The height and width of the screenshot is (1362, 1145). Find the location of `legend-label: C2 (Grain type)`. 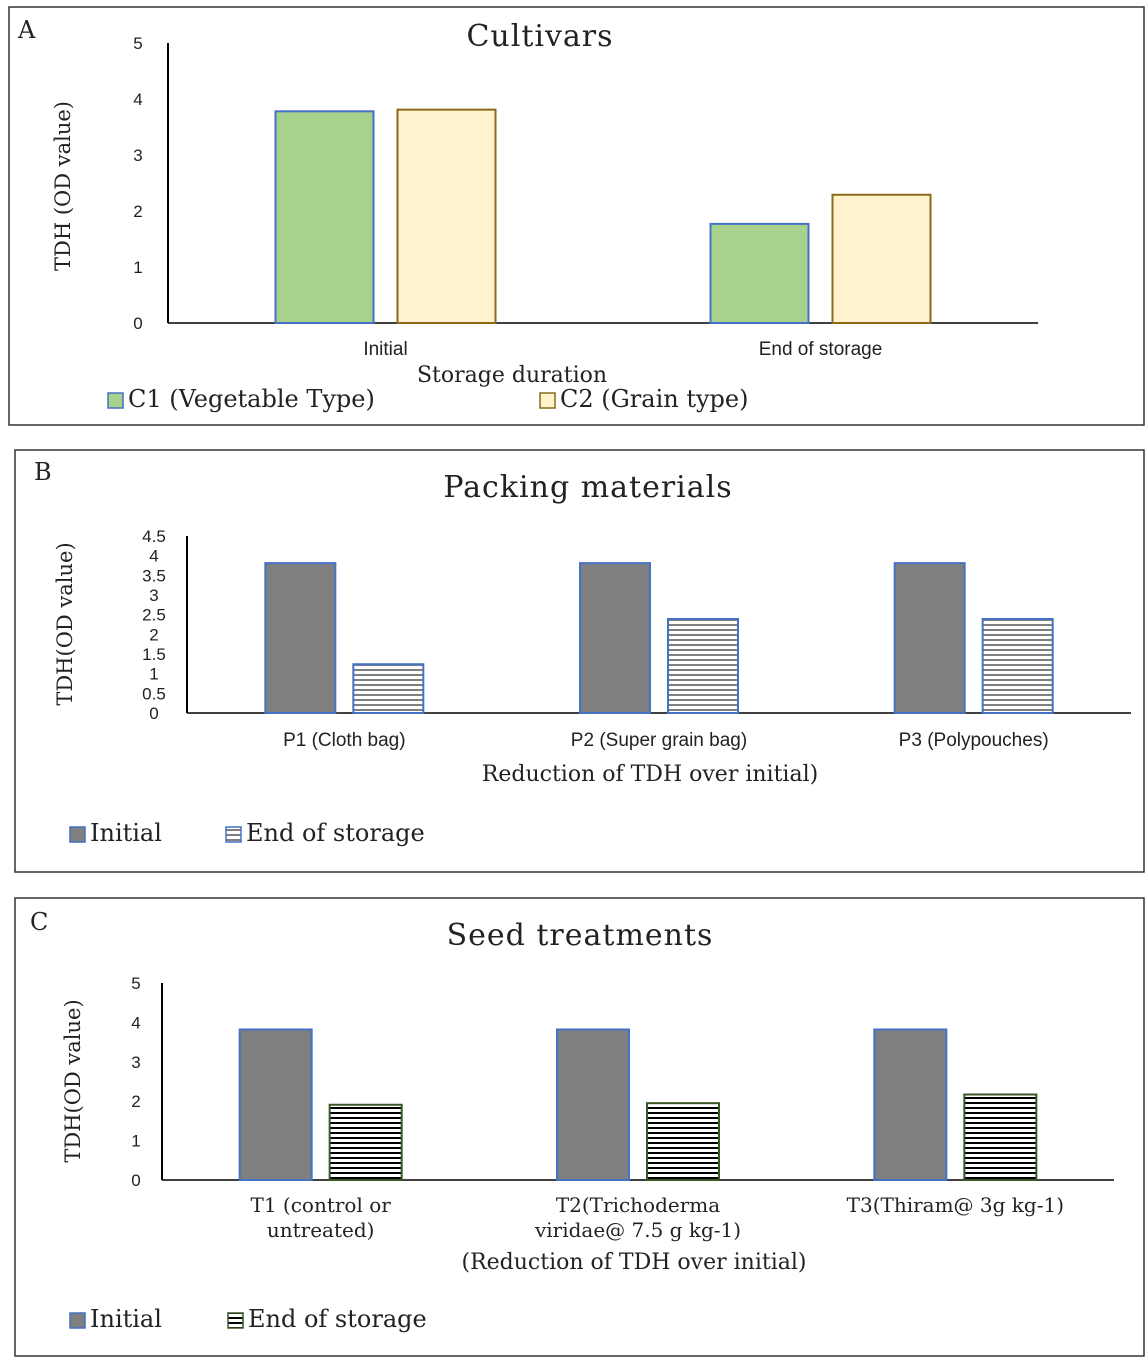

legend-label: C2 (Grain type) is located at coordinates (654, 399).